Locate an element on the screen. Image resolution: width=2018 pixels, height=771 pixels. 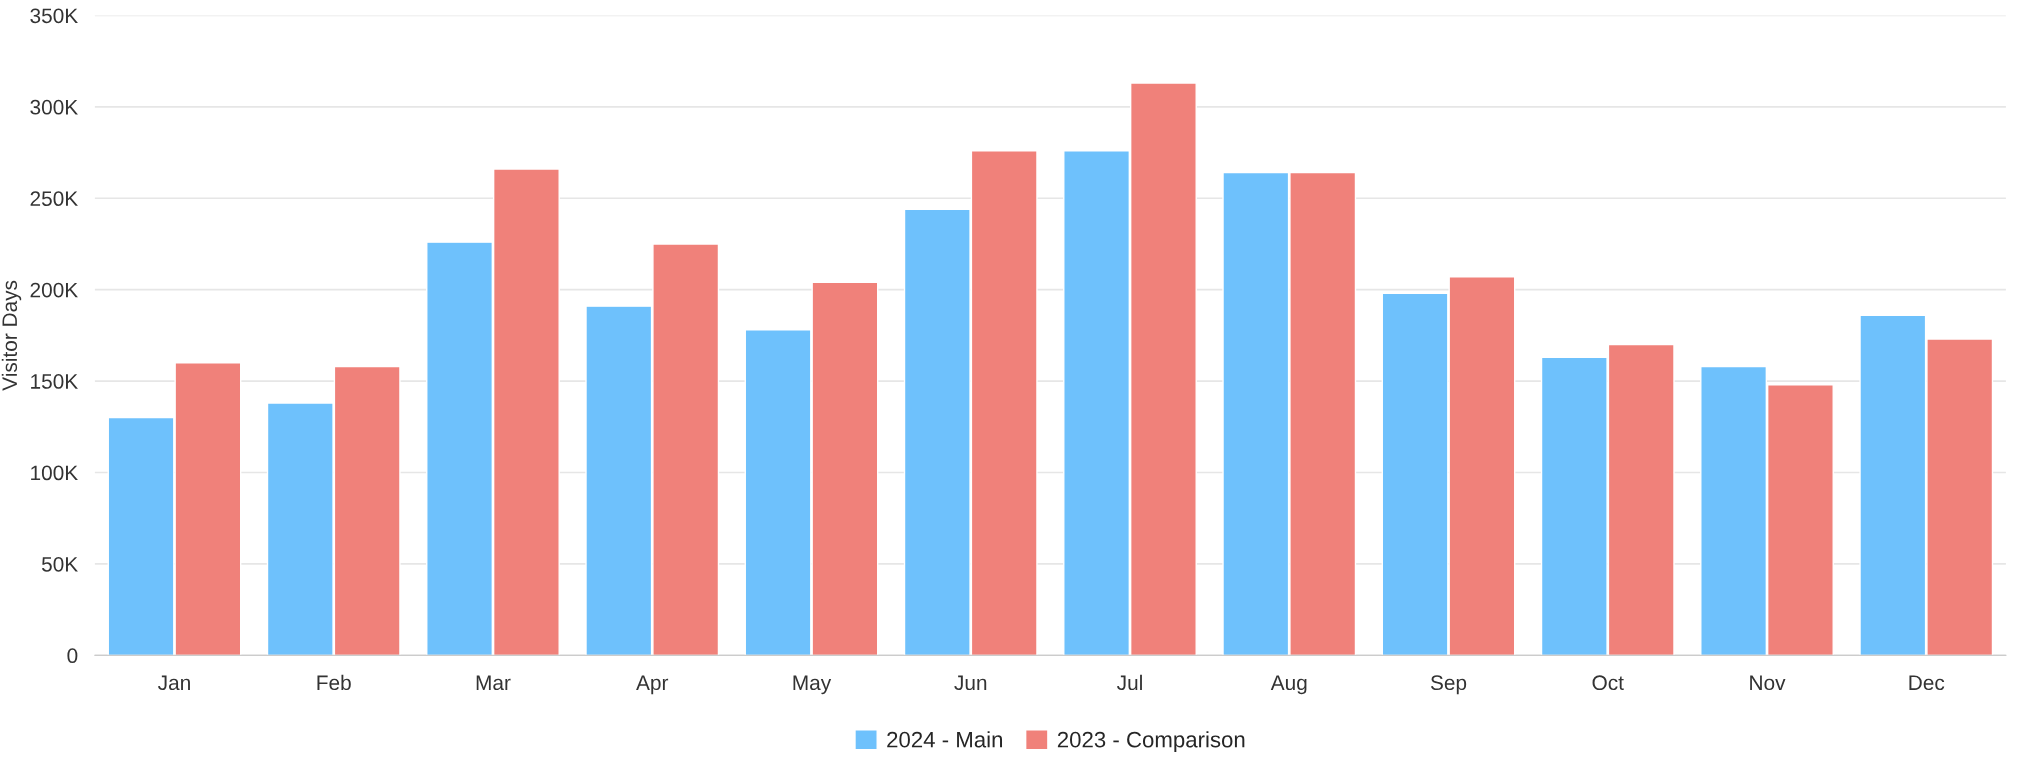
x-tick-label: Mar is located at coordinates (493, 683).